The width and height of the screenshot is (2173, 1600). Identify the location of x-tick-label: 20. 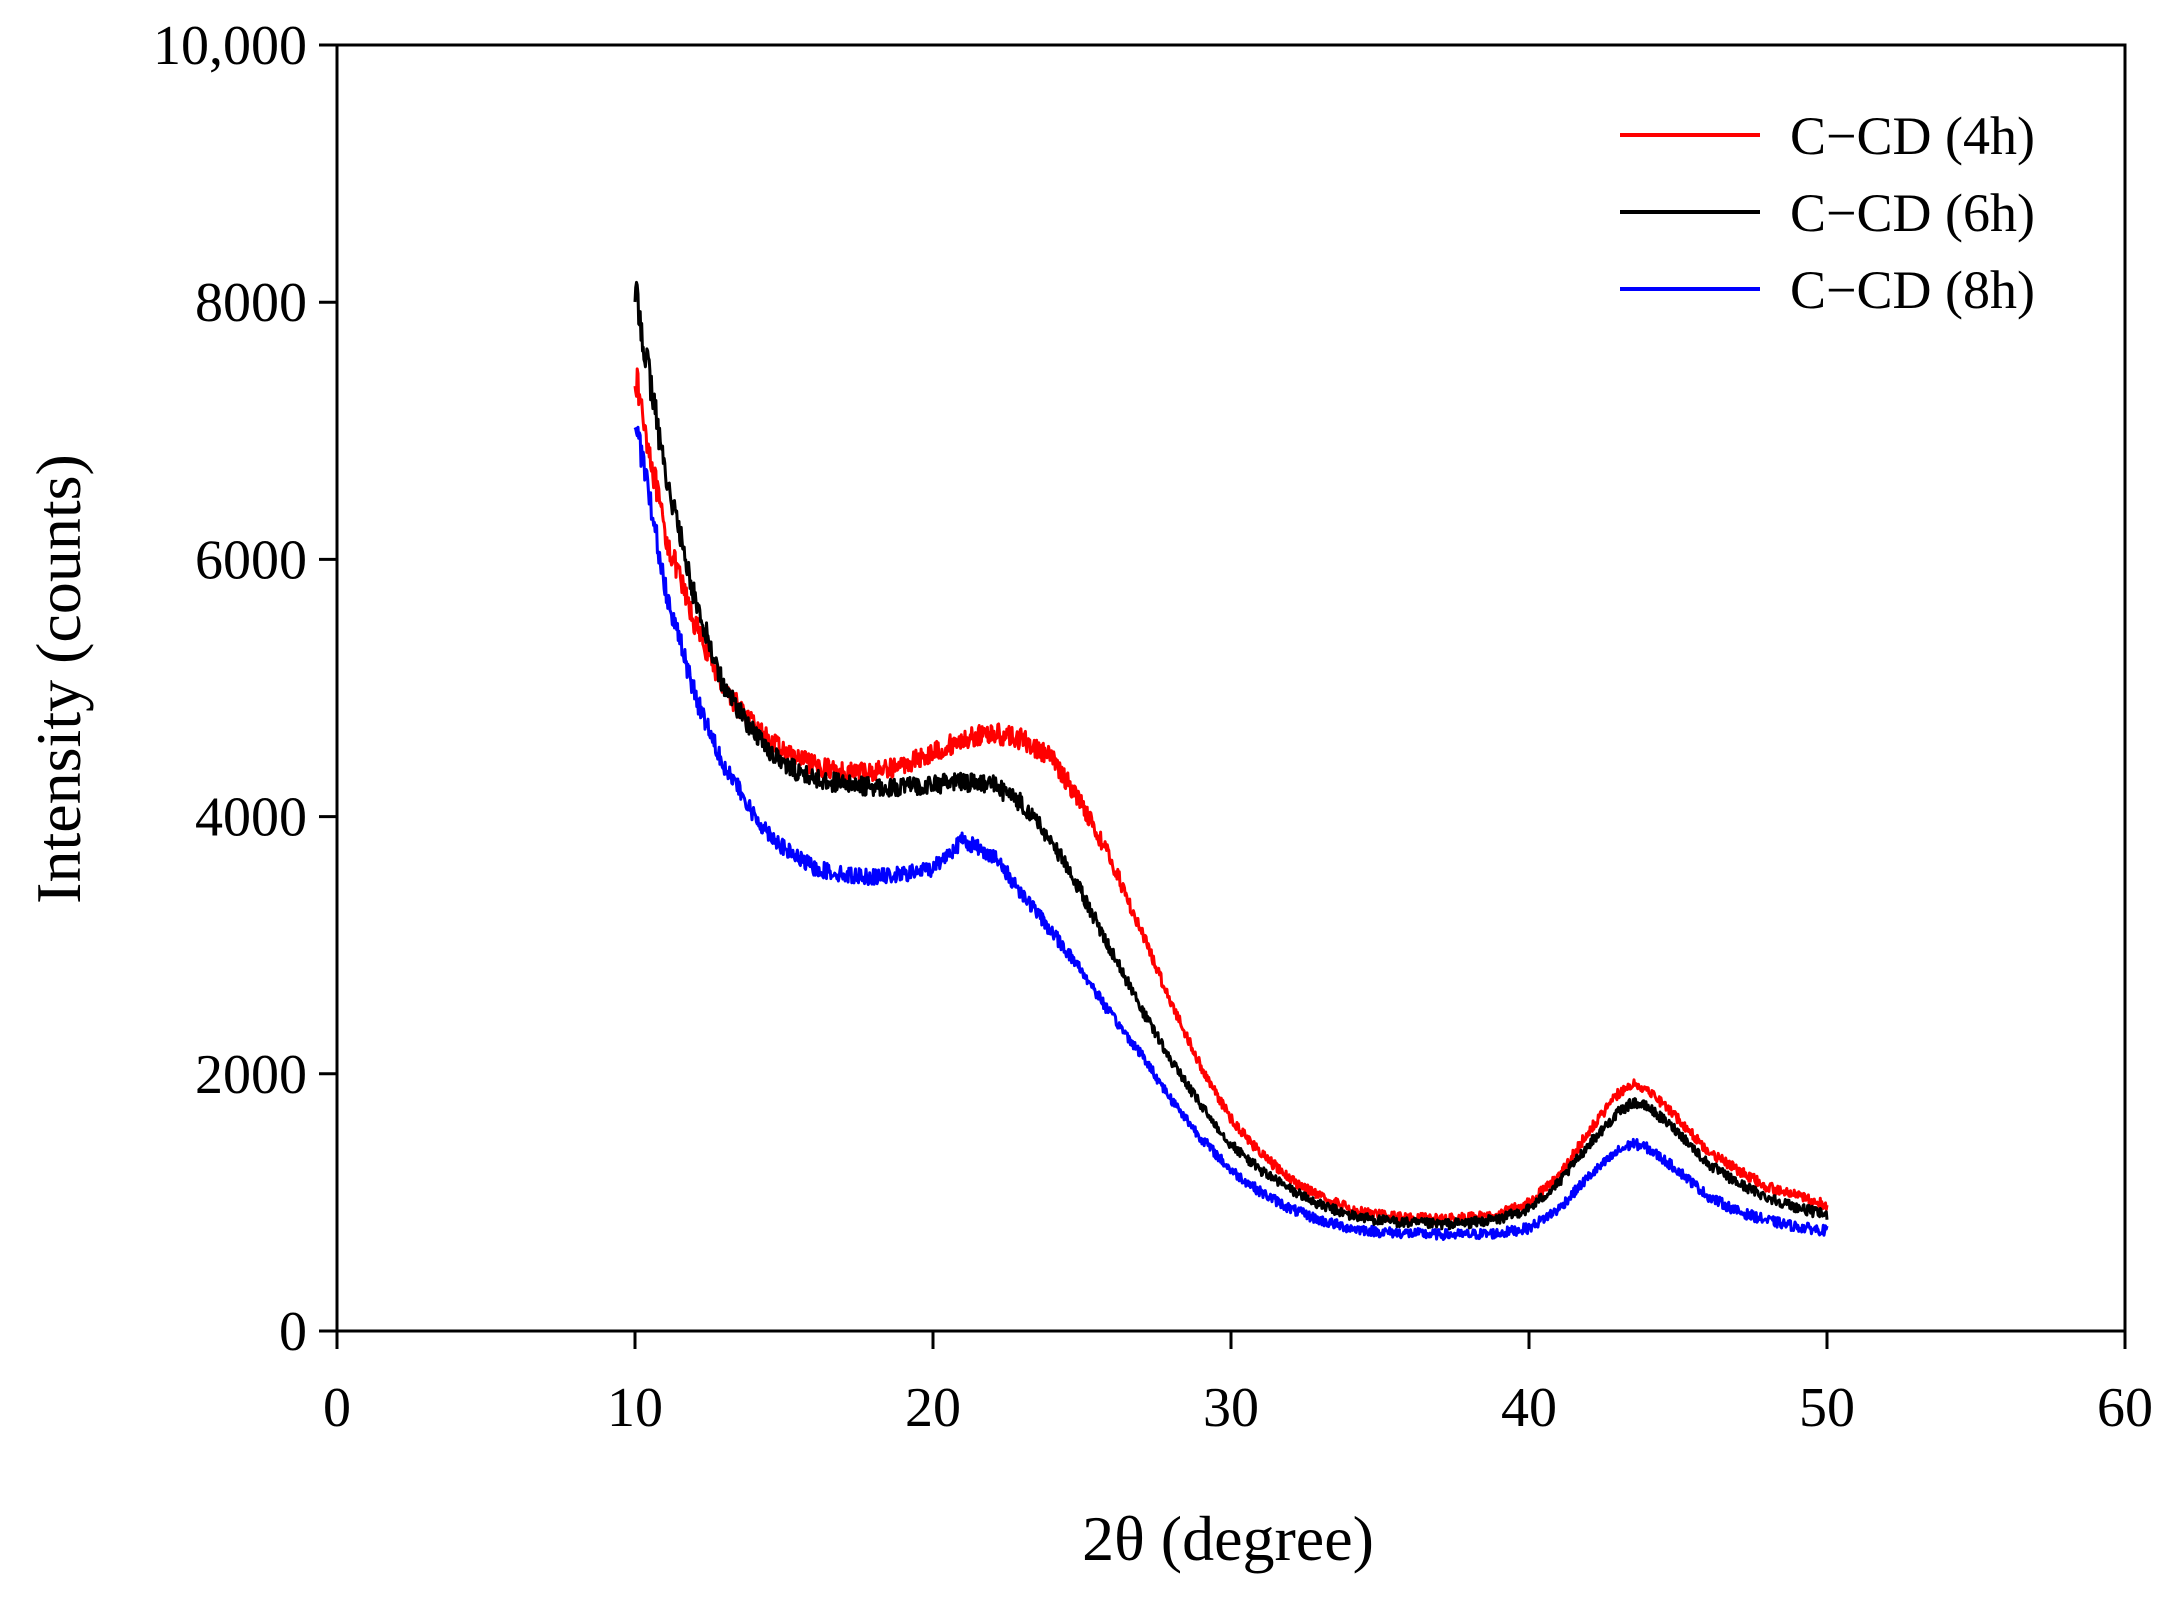
(933, 1408).